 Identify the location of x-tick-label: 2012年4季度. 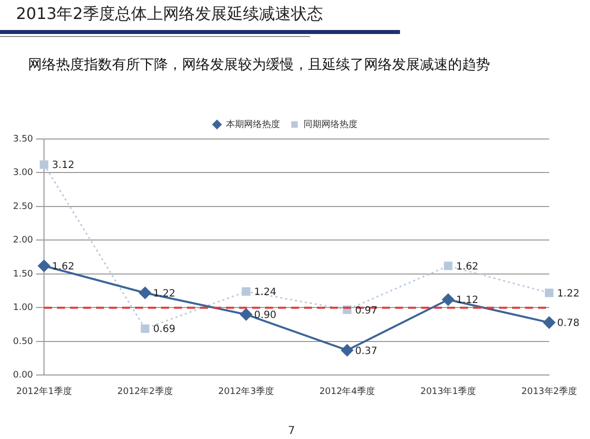
(347, 391).